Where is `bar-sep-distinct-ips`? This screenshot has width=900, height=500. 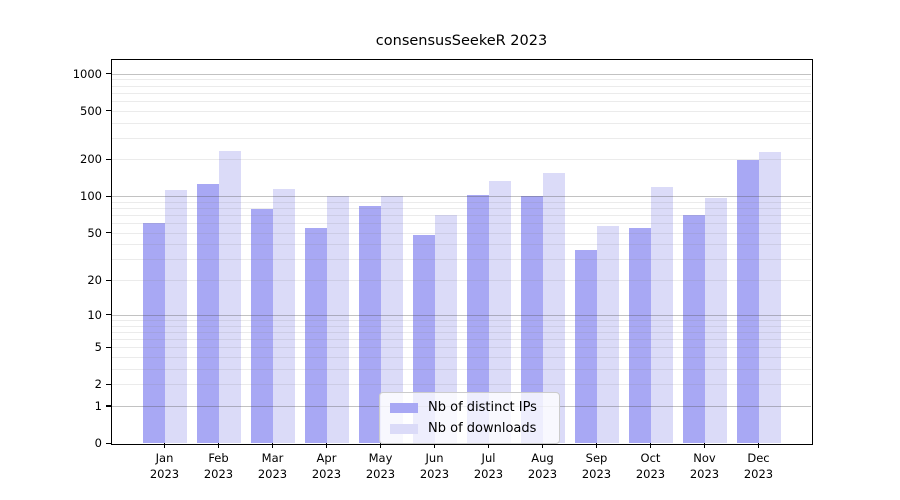 bar-sep-distinct-ips is located at coordinates (585, 346).